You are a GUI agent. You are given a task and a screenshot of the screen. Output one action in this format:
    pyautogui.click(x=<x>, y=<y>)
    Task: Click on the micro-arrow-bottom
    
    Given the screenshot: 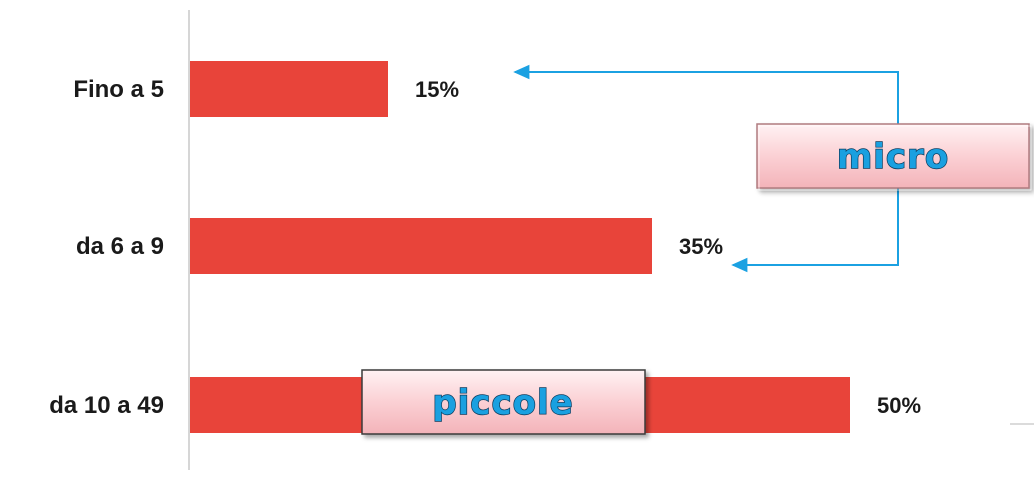 What is the action you would take?
    pyautogui.click(x=815, y=230)
    